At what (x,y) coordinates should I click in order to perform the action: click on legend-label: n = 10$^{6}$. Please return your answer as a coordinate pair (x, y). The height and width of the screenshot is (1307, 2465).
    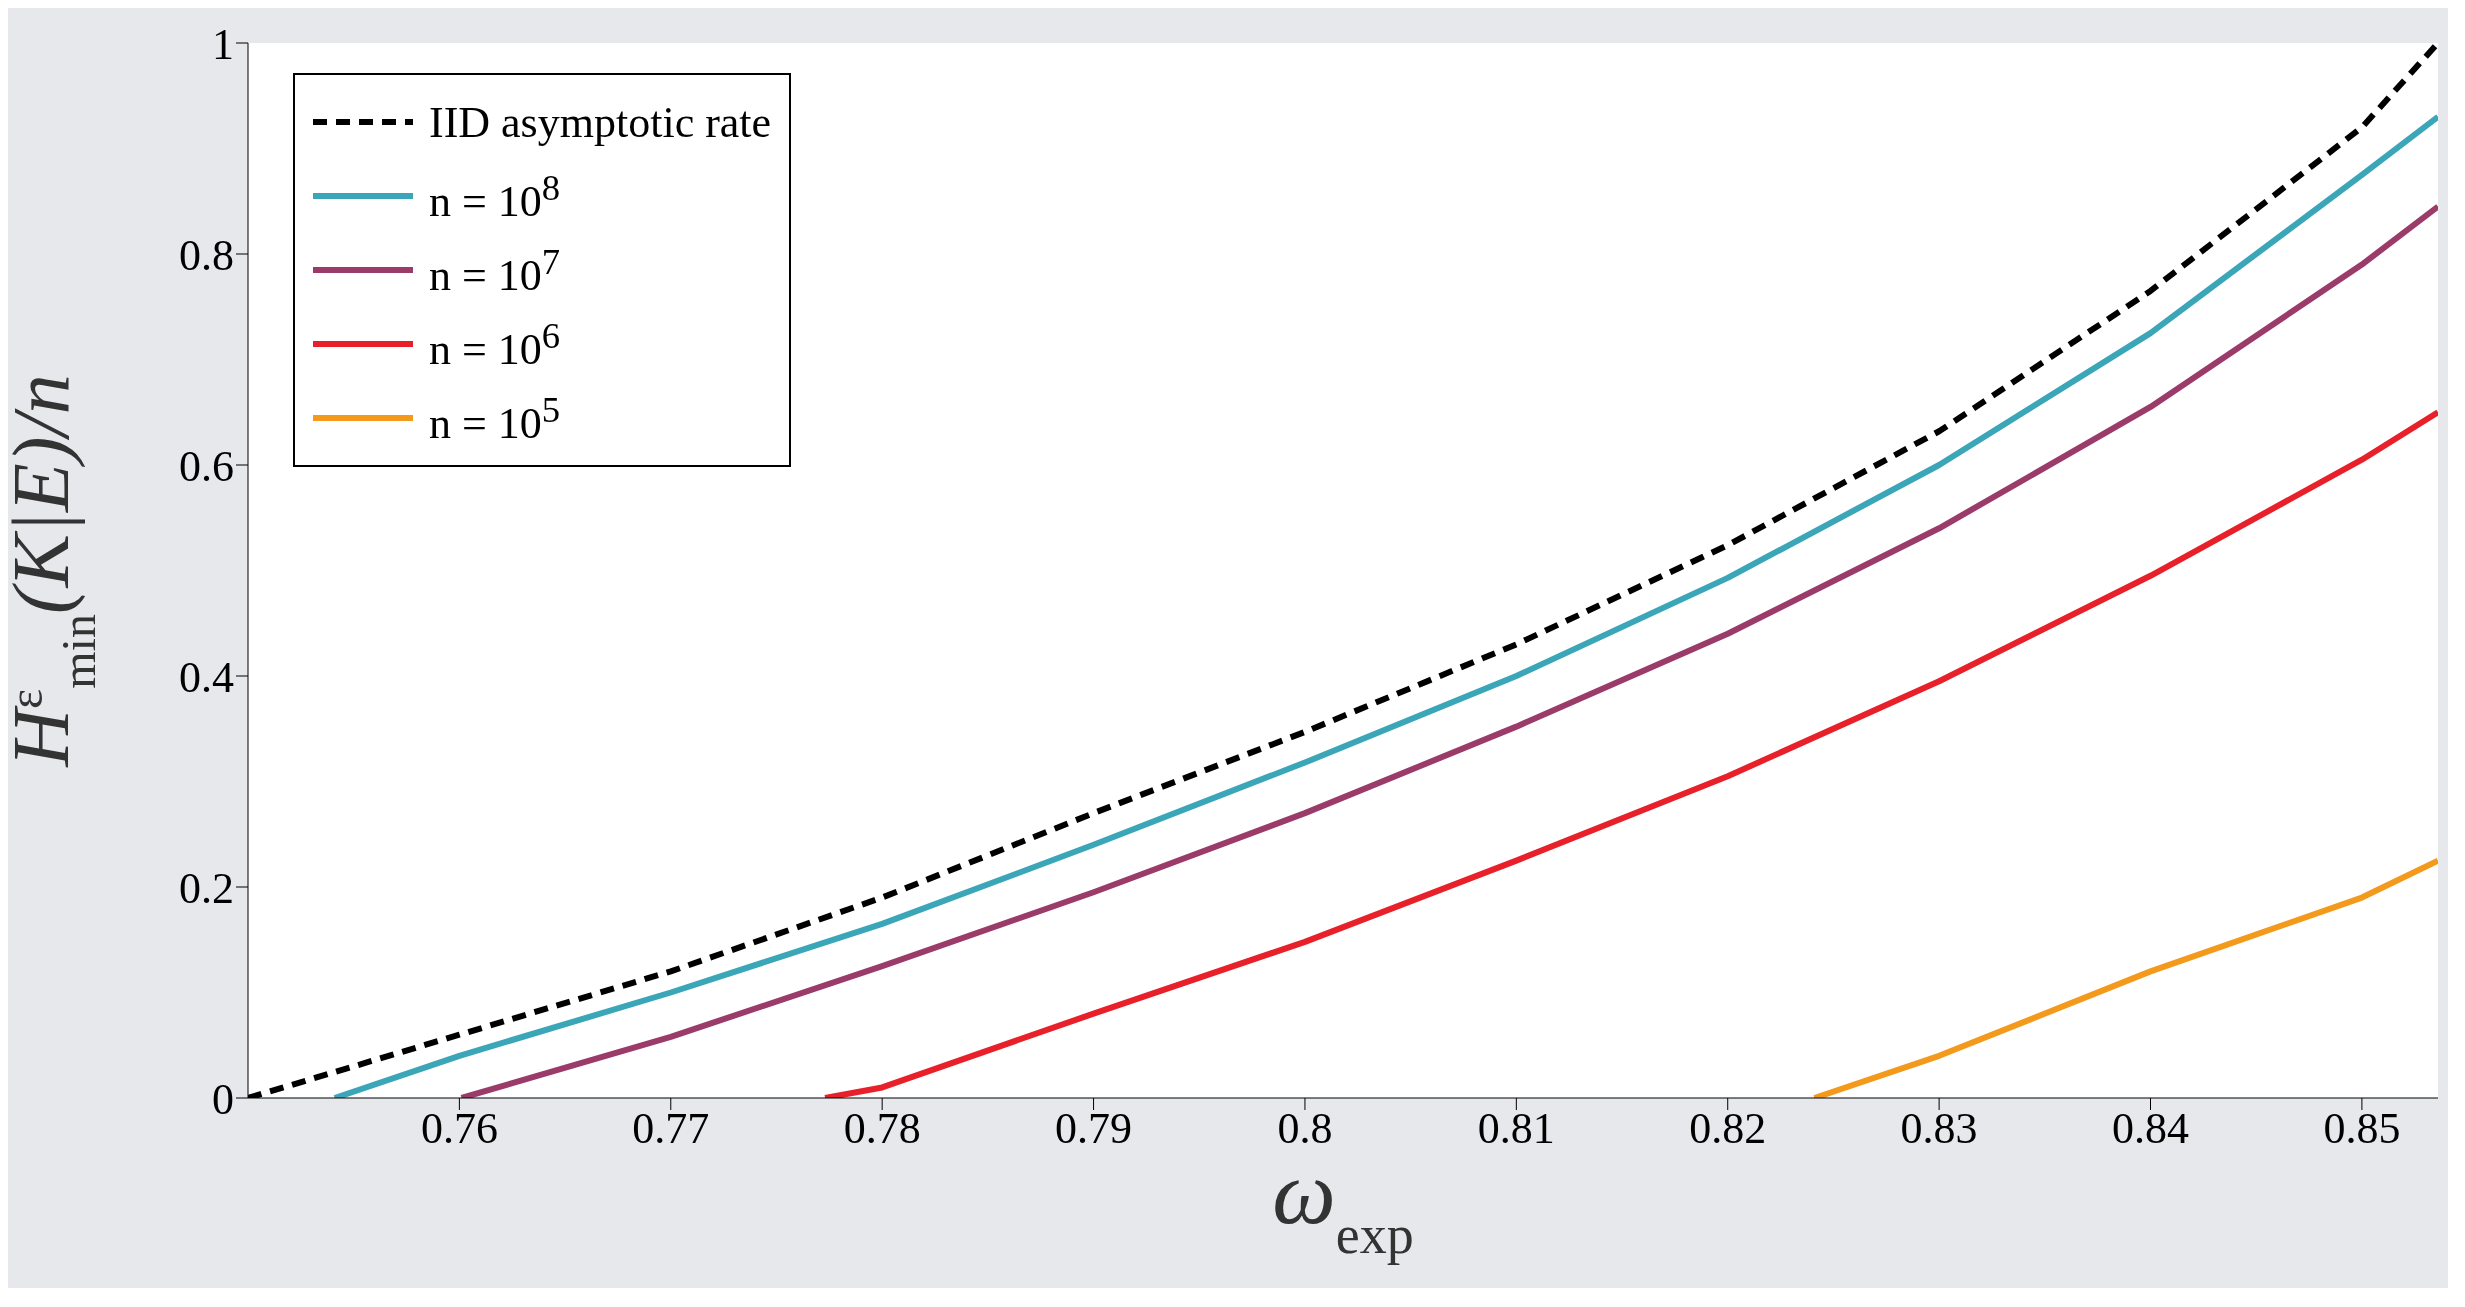
    Looking at the image, I should click on (495, 344).